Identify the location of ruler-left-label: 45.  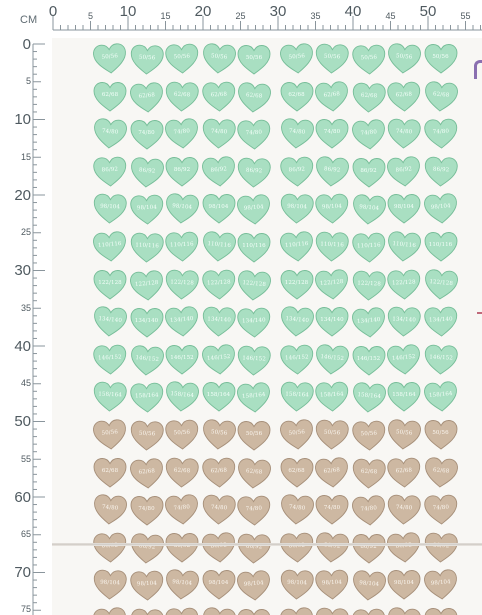
(25, 383).